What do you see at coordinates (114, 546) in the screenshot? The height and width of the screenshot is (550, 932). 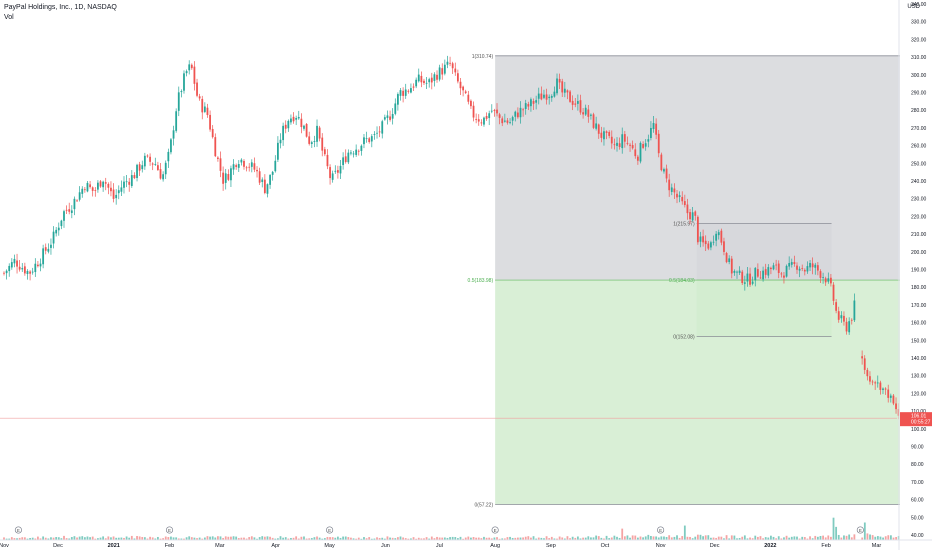 I see `x-tick-label-2: 2021` at bounding box center [114, 546].